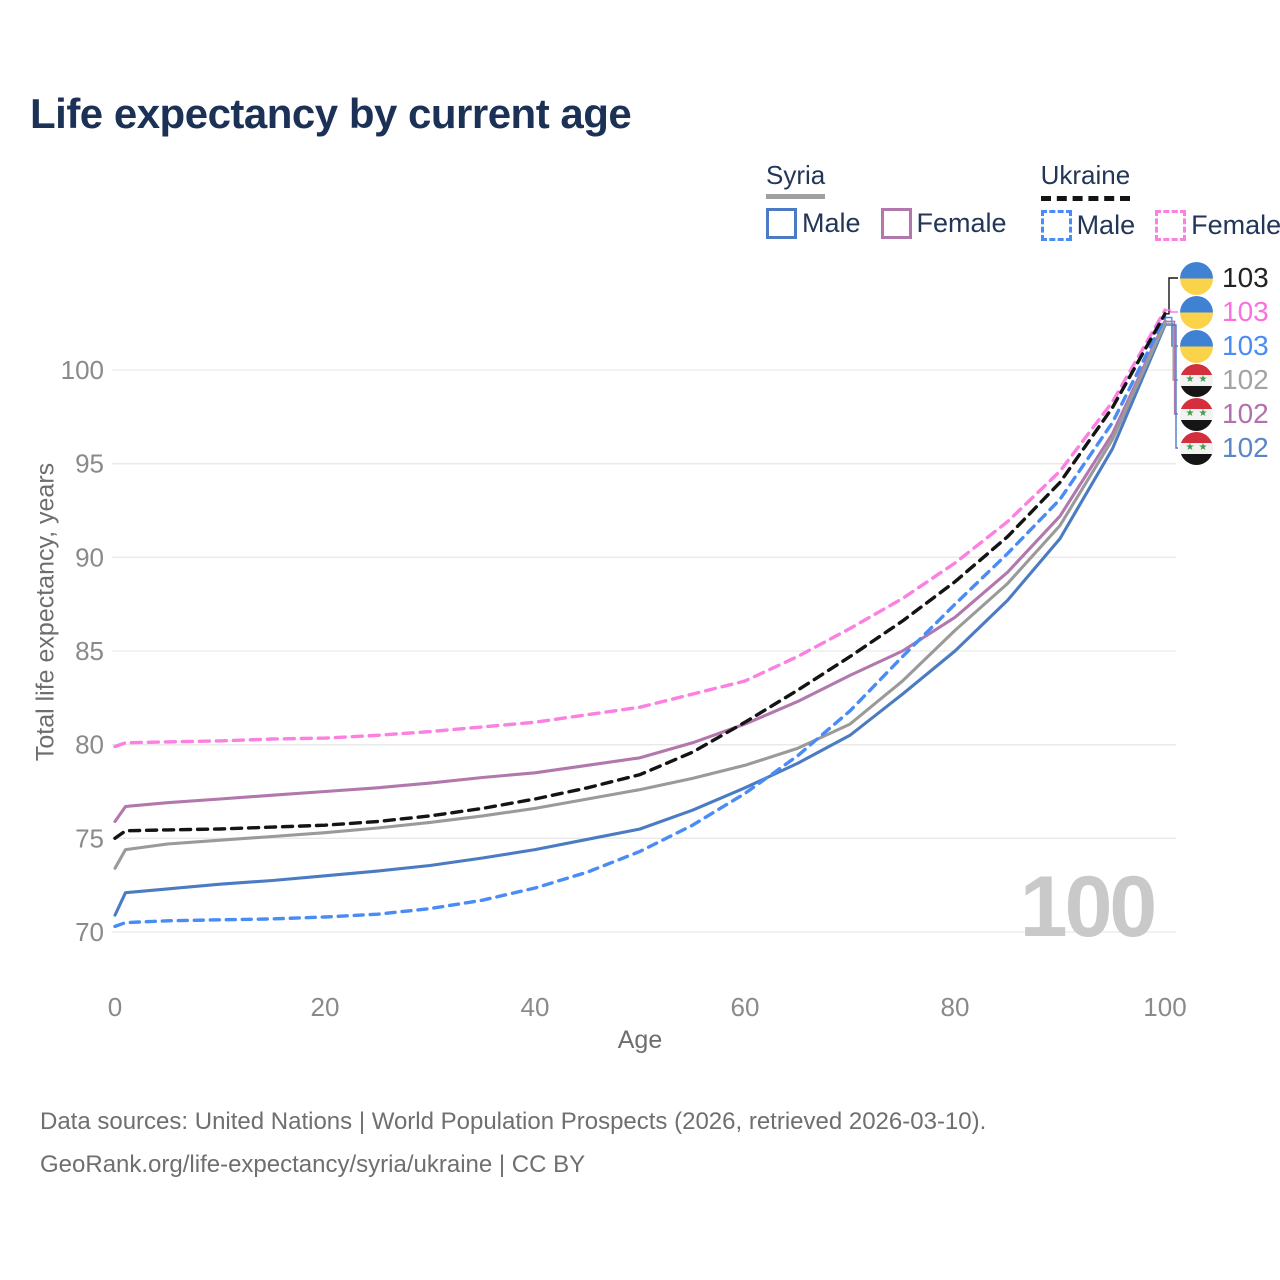  What do you see at coordinates (896, 223) in the screenshot?
I see `syria-female-swatch-icon` at bounding box center [896, 223].